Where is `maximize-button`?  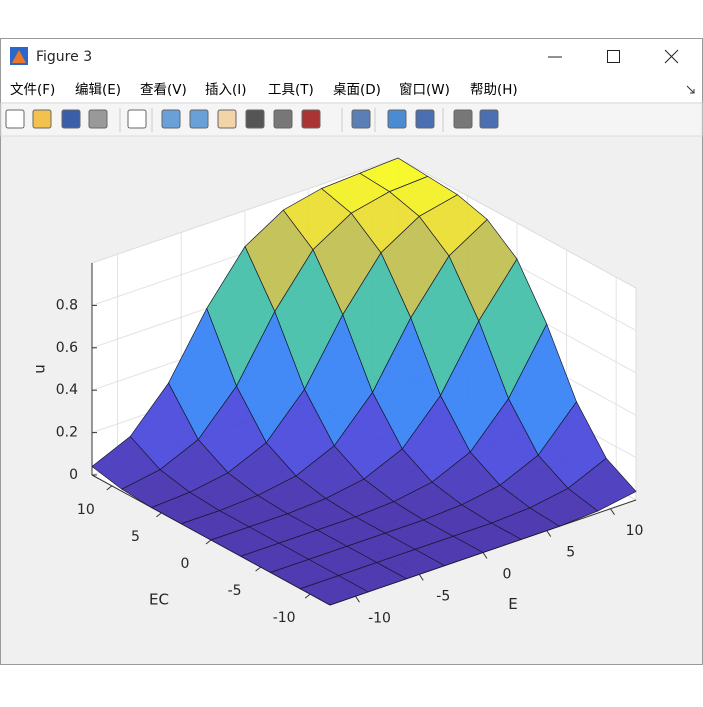
maximize-button is located at coordinates (613, 56).